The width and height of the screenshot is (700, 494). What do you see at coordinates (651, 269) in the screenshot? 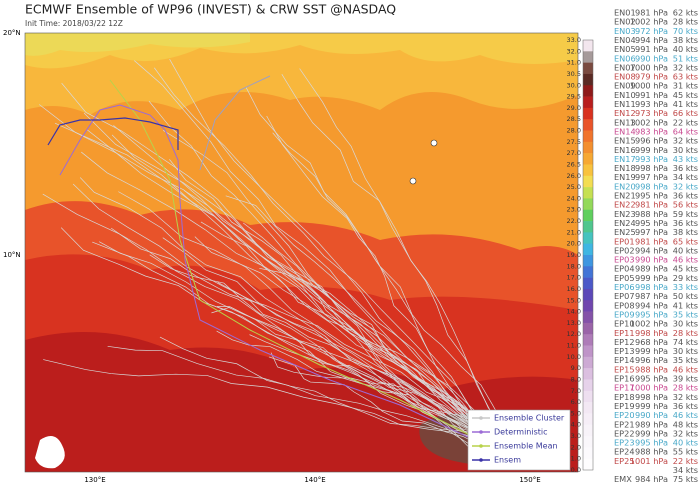
I see `member-pressure: 989 hPa` at bounding box center [651, 269].